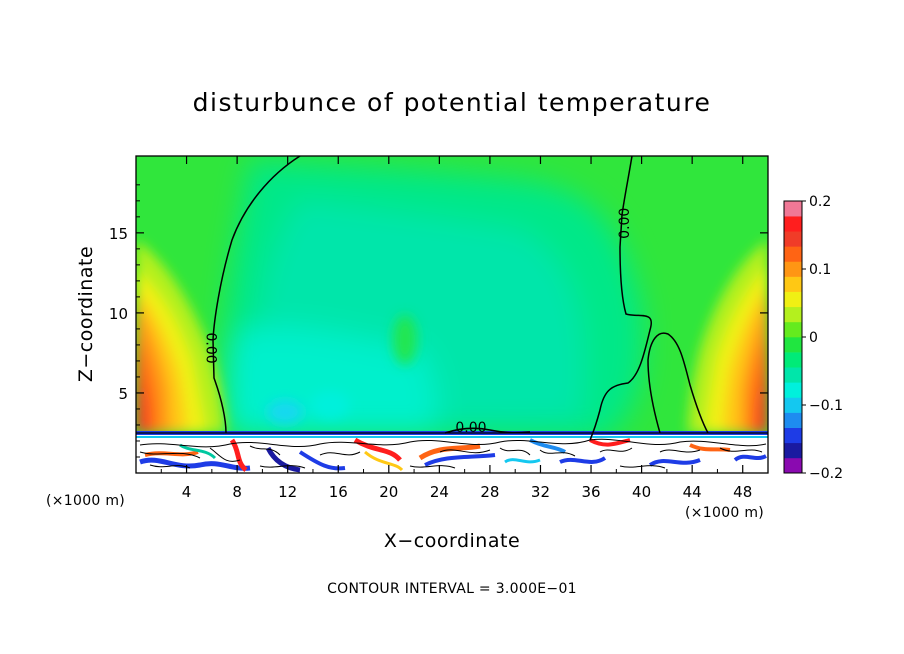  I want to click on colorbar-tick-label: −0.2, so click(826, 474).